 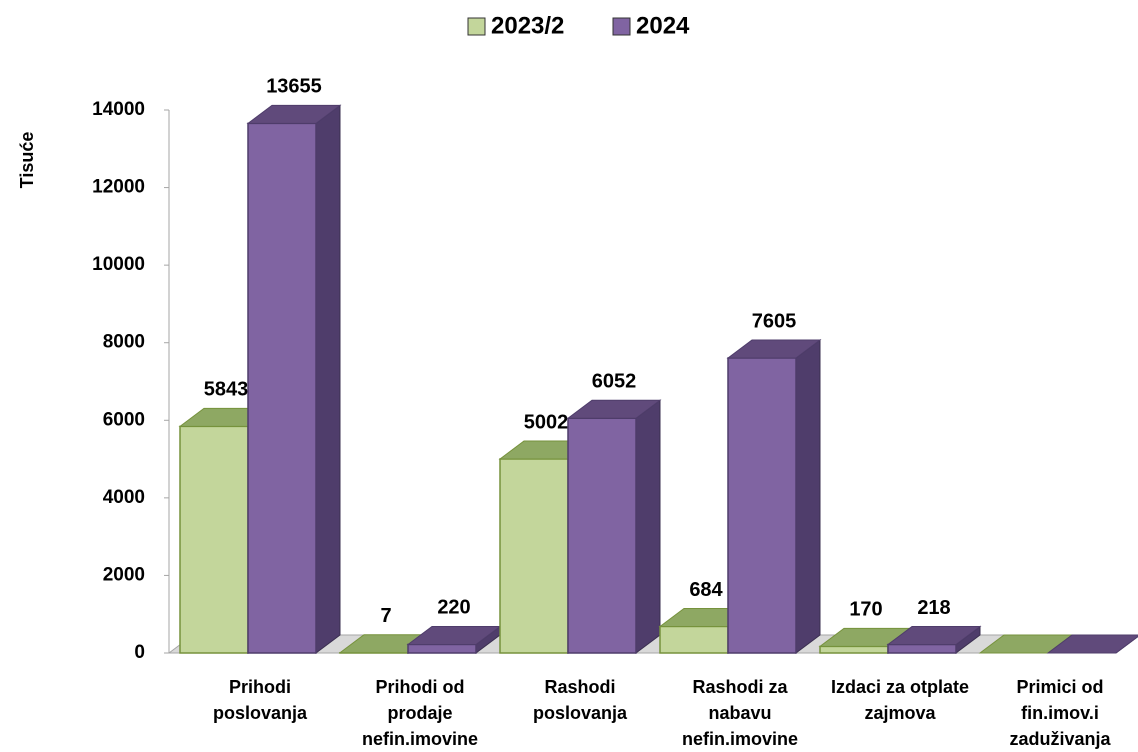 What do you see at coordinates (124, 419) in the screenshot?
I see `y-tick-label: 6000` at bounding box center [124, 419].